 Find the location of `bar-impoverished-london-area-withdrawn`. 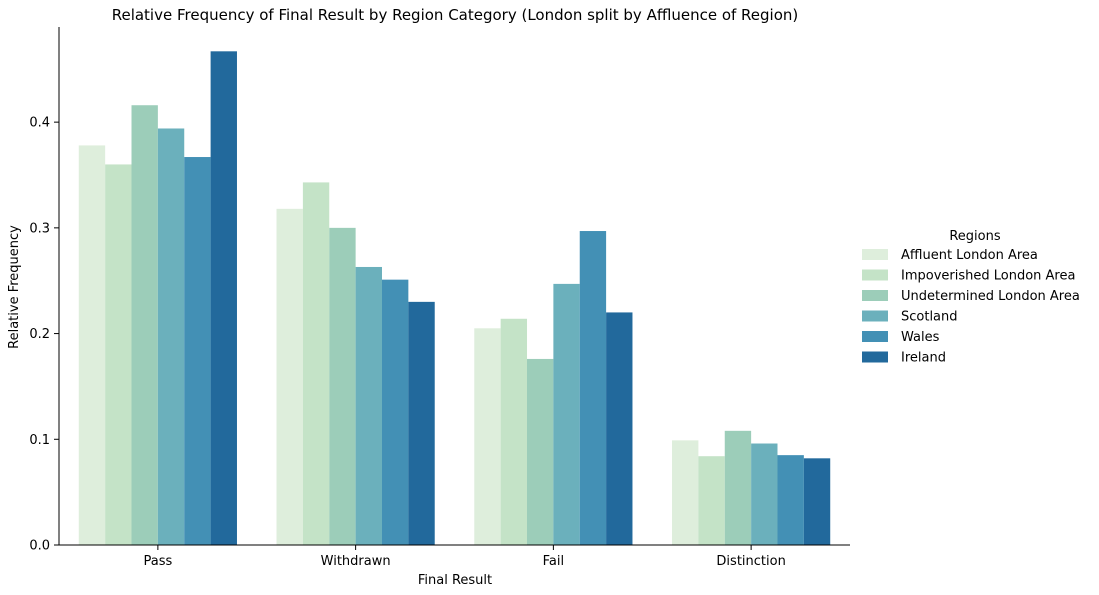

bar-impoverished-london-area-withdrawn is located at coordinates (316, 363).